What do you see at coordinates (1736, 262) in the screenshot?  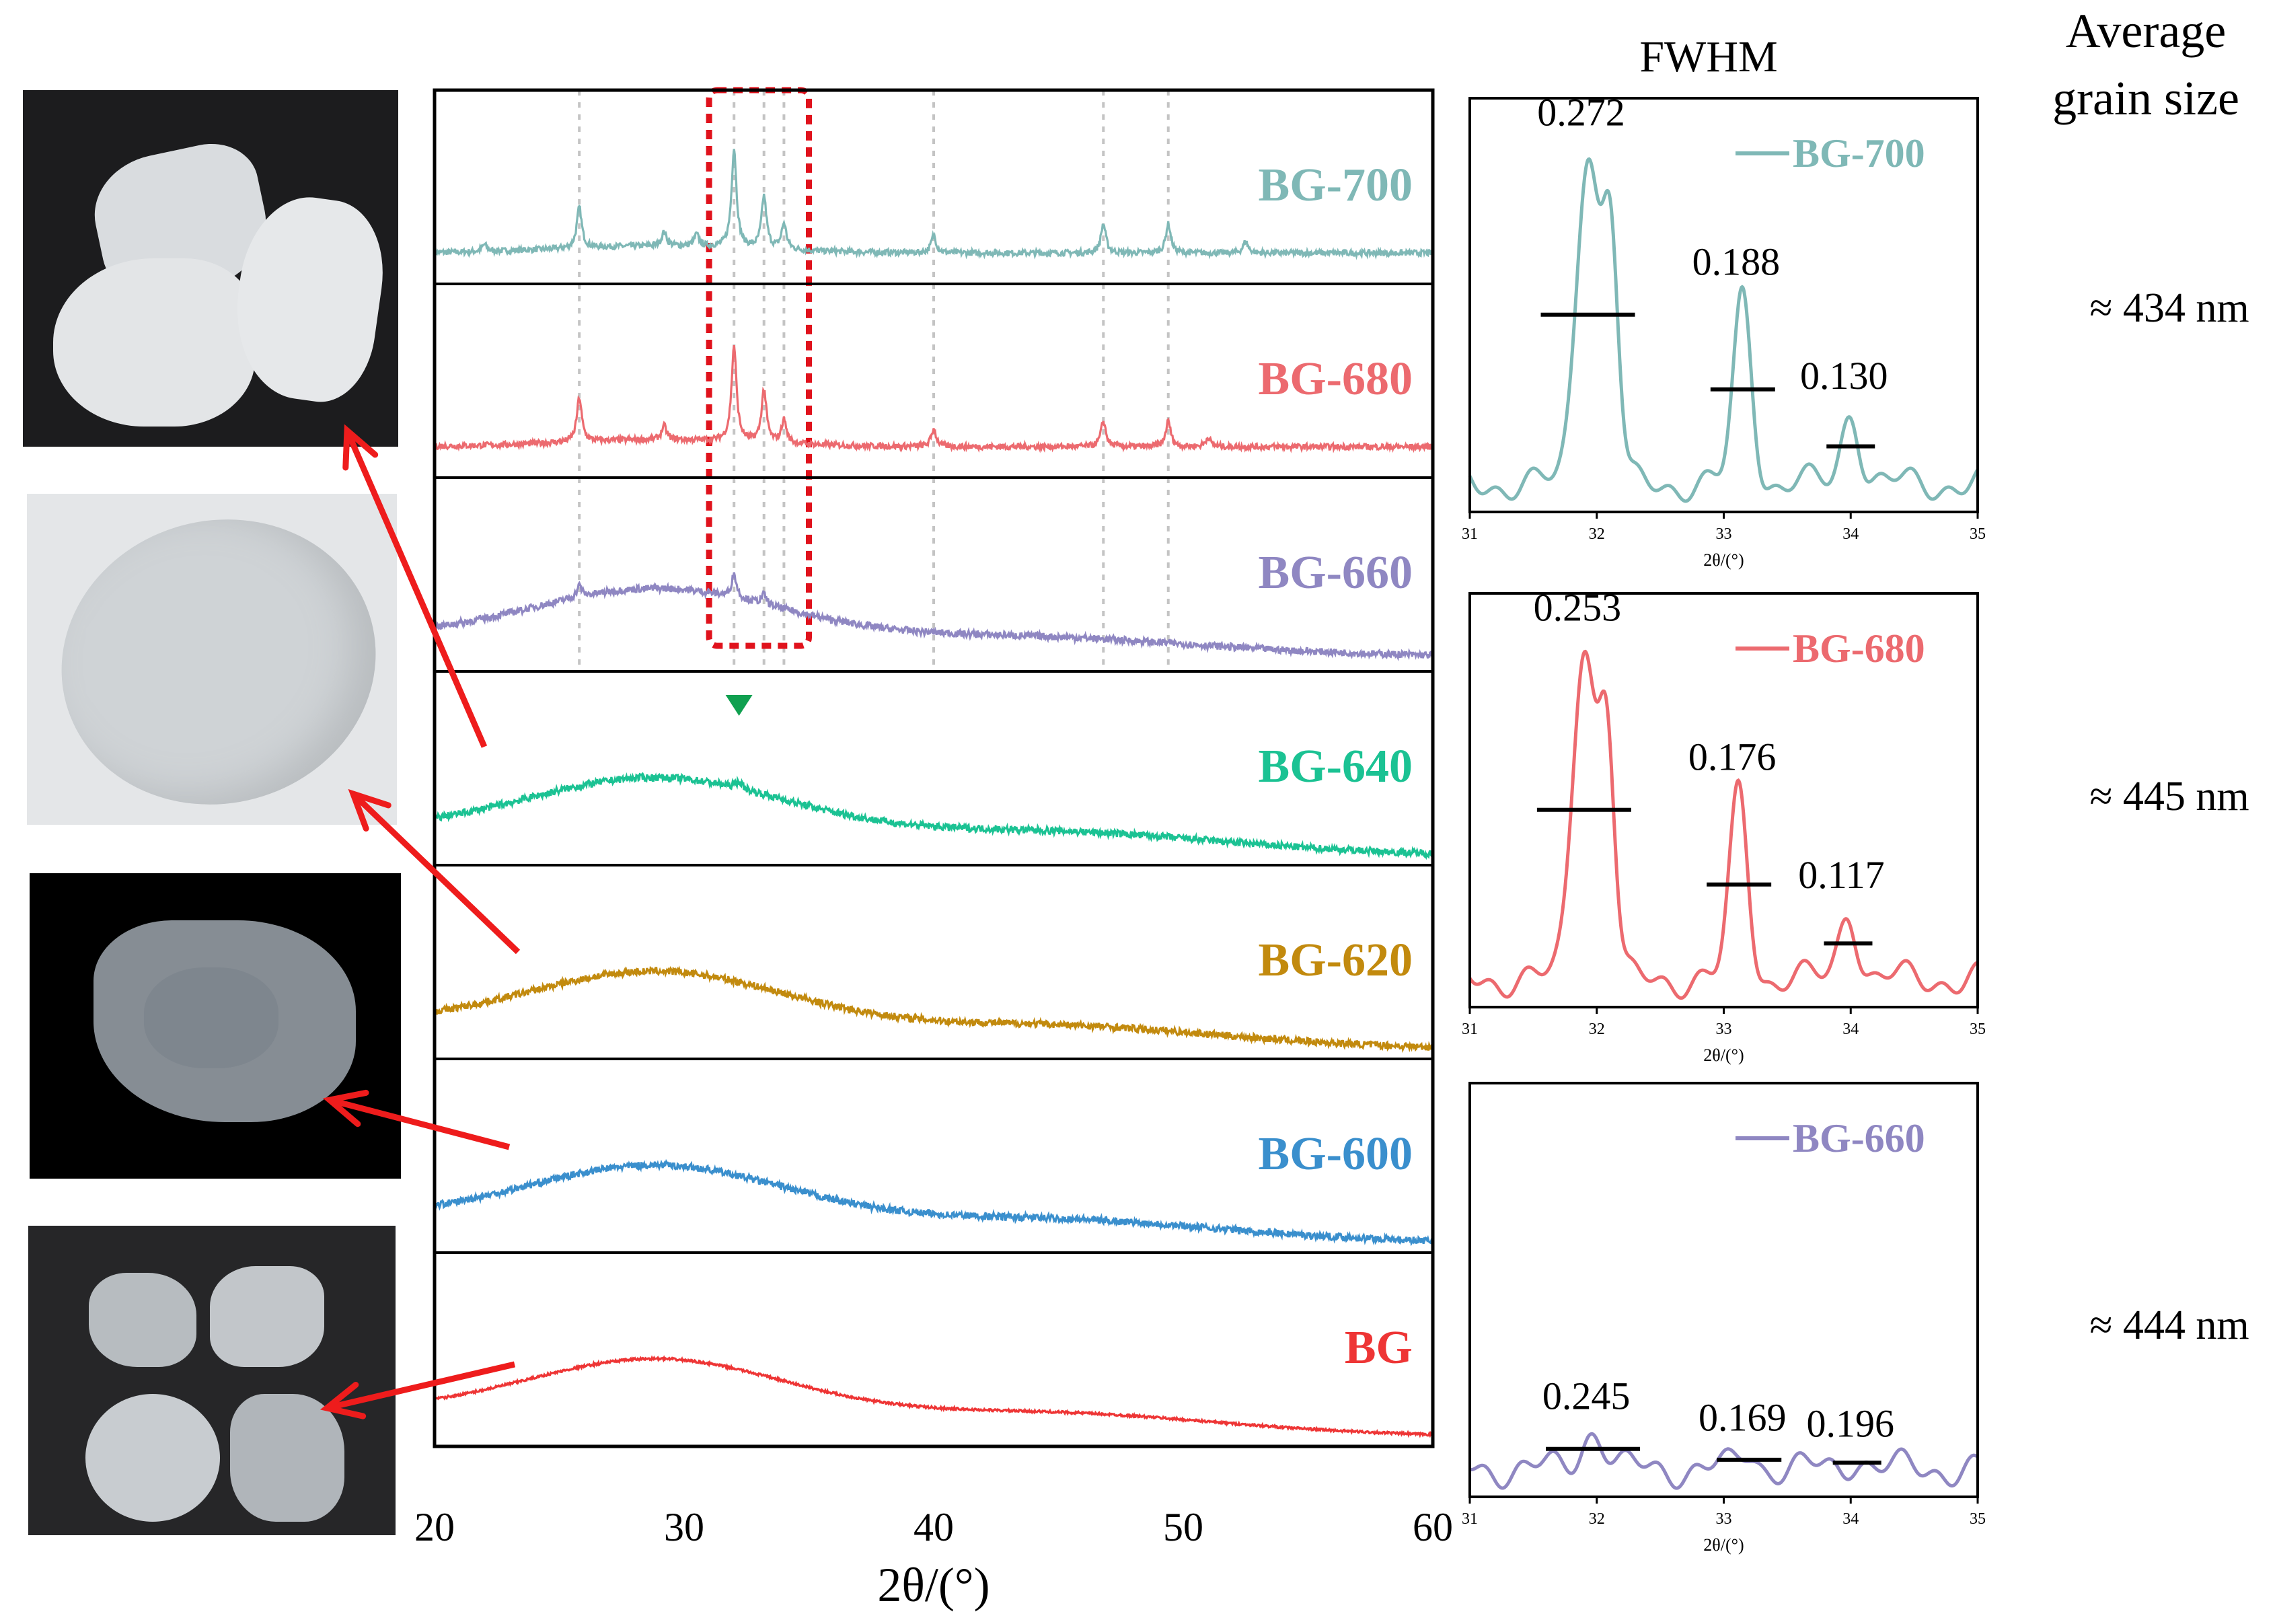 I see `fwhm-value: 0.188` at bounding box center [1736, 262].